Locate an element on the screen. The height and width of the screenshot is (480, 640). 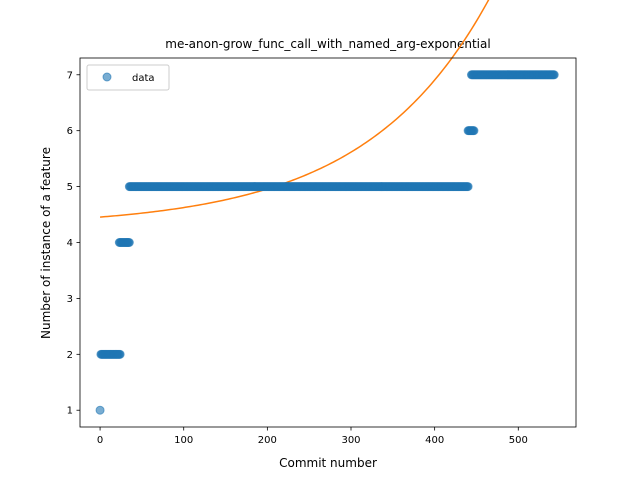
legend-label-data: data is located at coordinates (143, 78).